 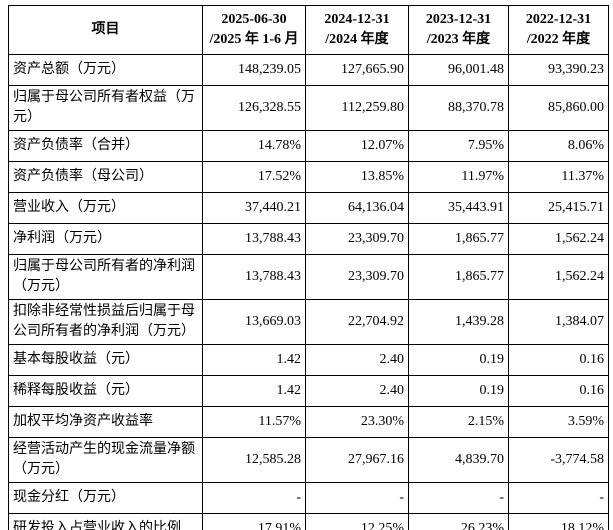 I want to click on row-value: 64,136.04, so click(x=357, y=208).